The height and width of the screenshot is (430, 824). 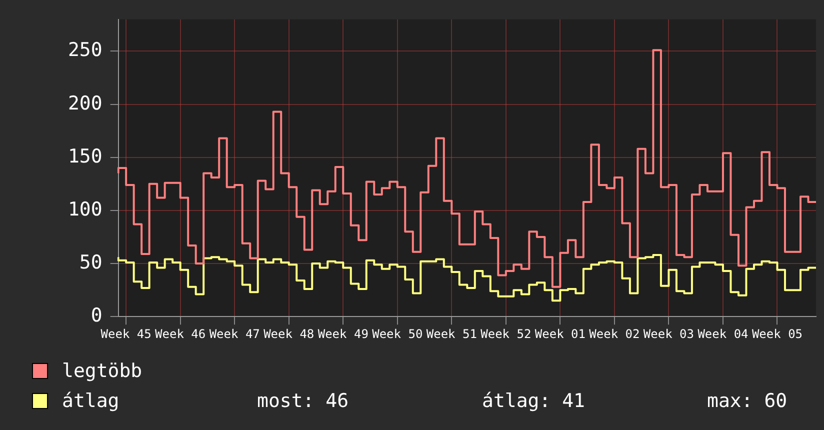 I want to click on text: most: 46, so click(x=303, y=401).